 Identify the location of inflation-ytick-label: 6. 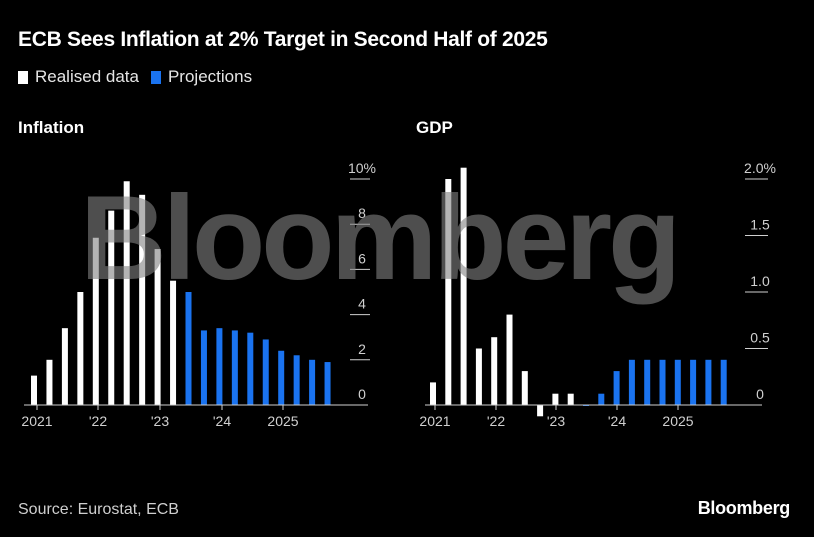
(362, 258).